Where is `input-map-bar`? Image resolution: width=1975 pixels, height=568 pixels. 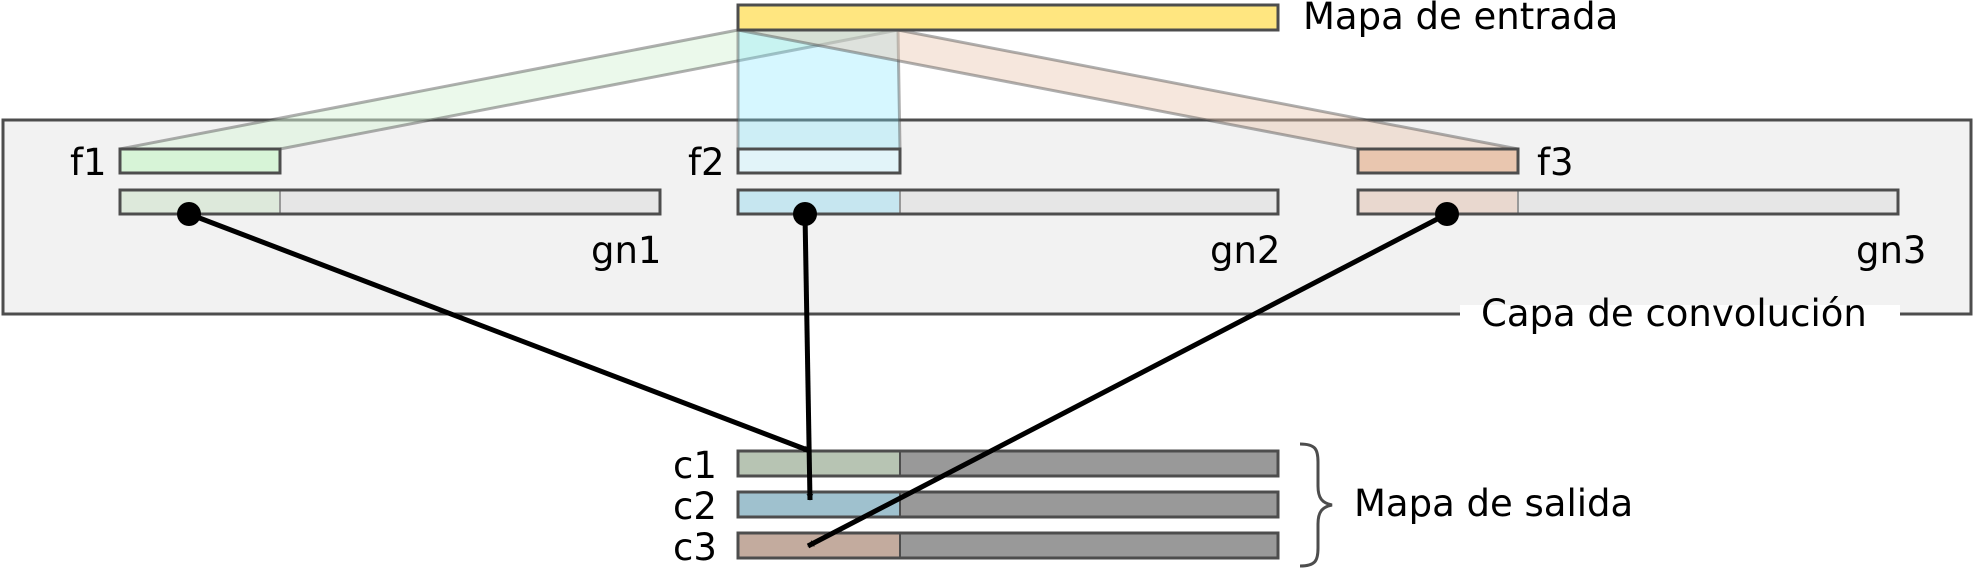 input-map-bar is located at coordinates (1008, 17).